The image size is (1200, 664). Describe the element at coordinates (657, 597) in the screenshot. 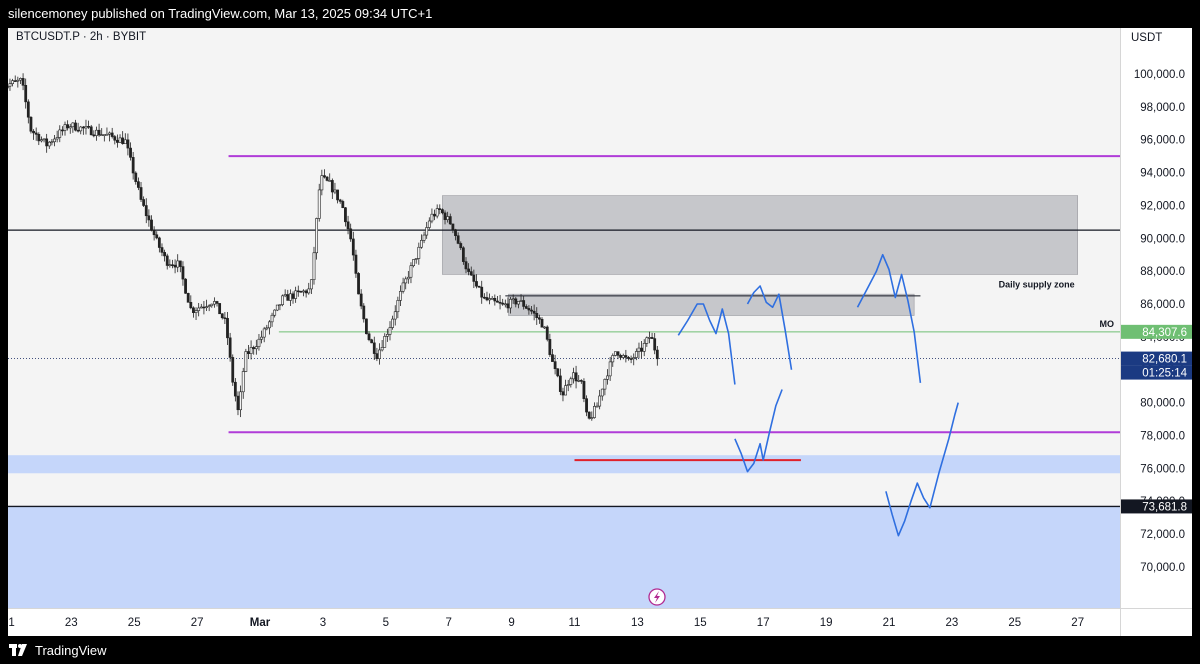

I see `flash-icon` at that location.